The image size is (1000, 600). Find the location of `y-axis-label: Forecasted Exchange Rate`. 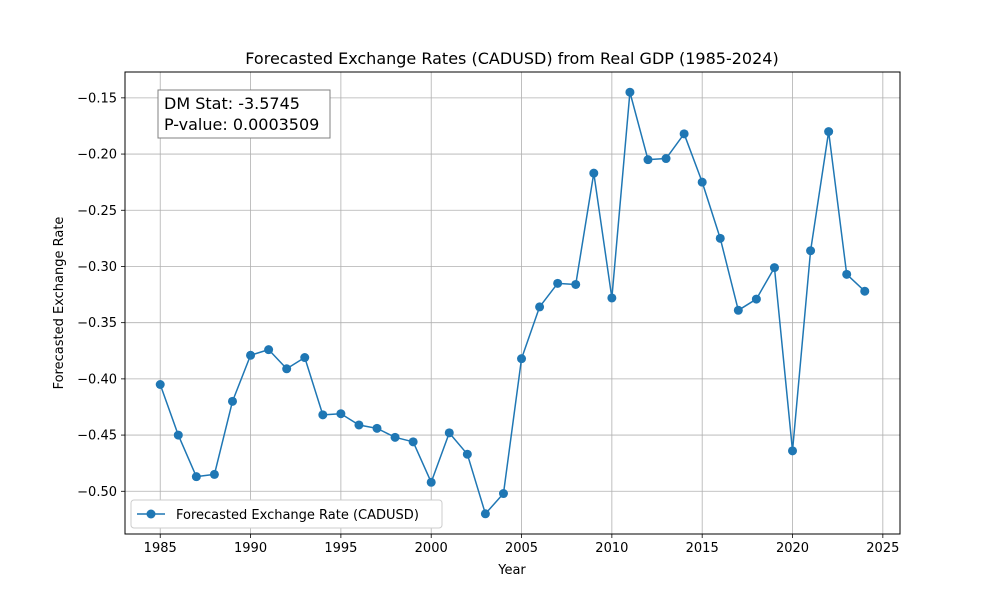

y-axis-label: Forecasted Exchange Rate is located at coordinates (59, 303).